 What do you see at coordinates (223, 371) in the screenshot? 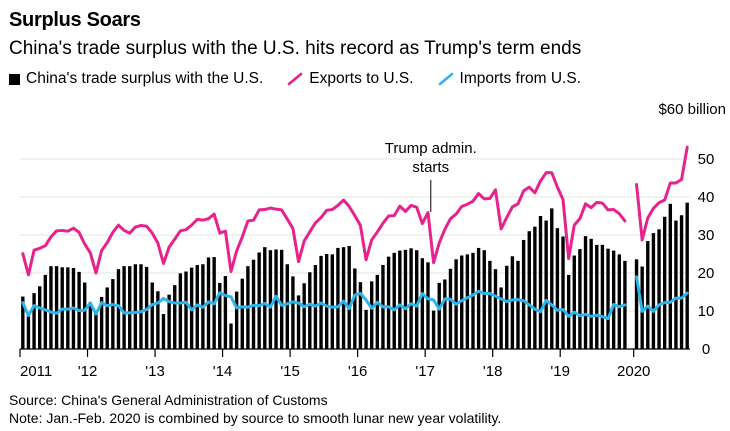
I see `x-tick-label-3: '14` at bounding box center [223, 371].